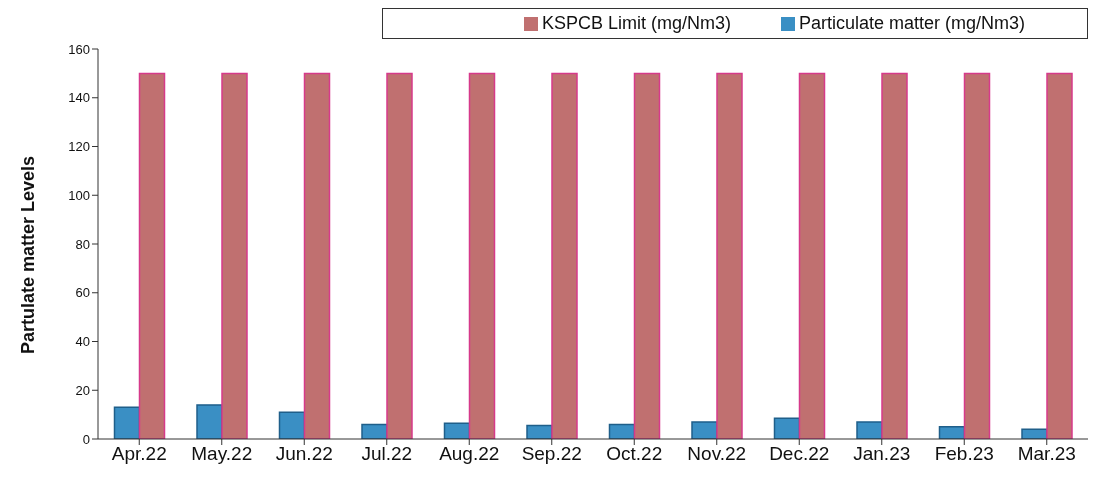  Describe the element at coordinates (634, 454) in the screenshot. I see `x-tick-label: Oct.22` at that location.